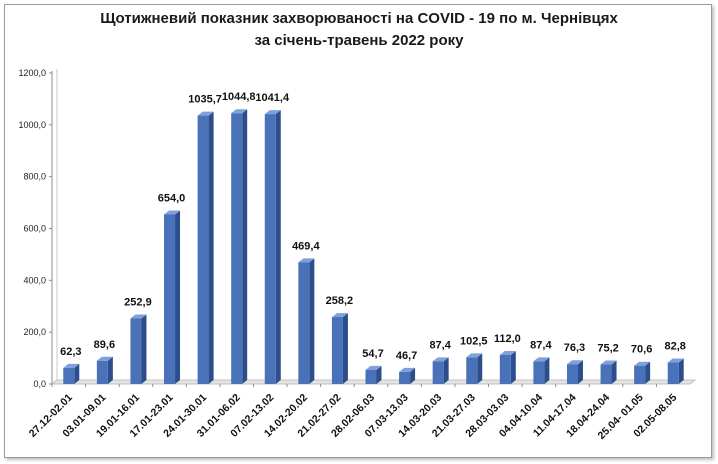  I want to click on data-label: 469,4, so click(306, 246).